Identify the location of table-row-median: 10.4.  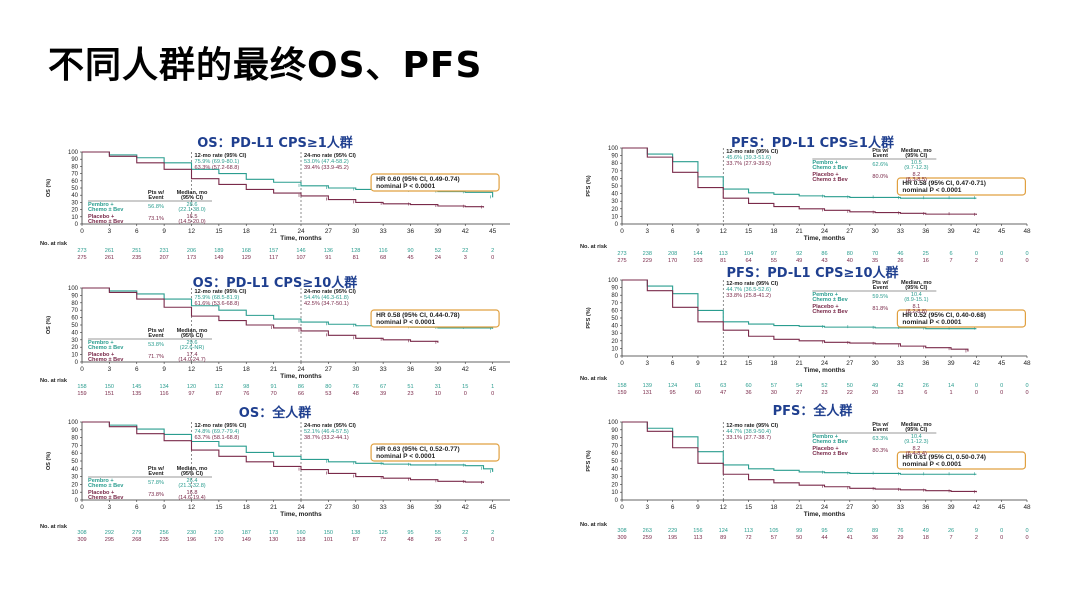
(916, 437).